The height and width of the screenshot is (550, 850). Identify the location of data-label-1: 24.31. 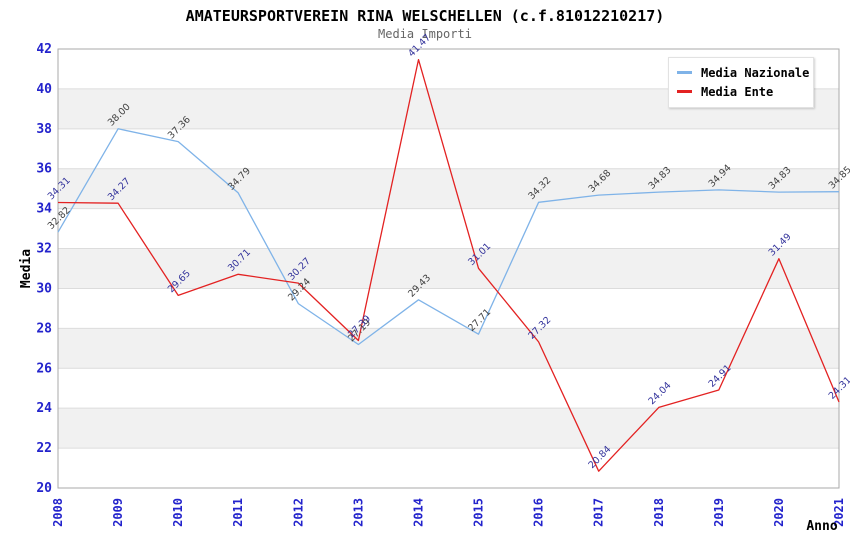
(838, 388).